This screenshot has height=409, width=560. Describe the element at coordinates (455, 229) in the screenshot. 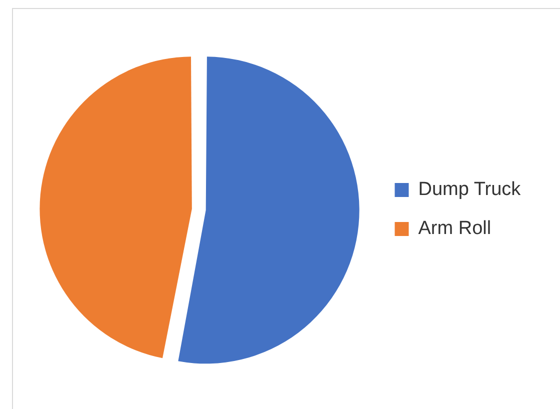

I see `legend-label: Arm Roll` at that location.